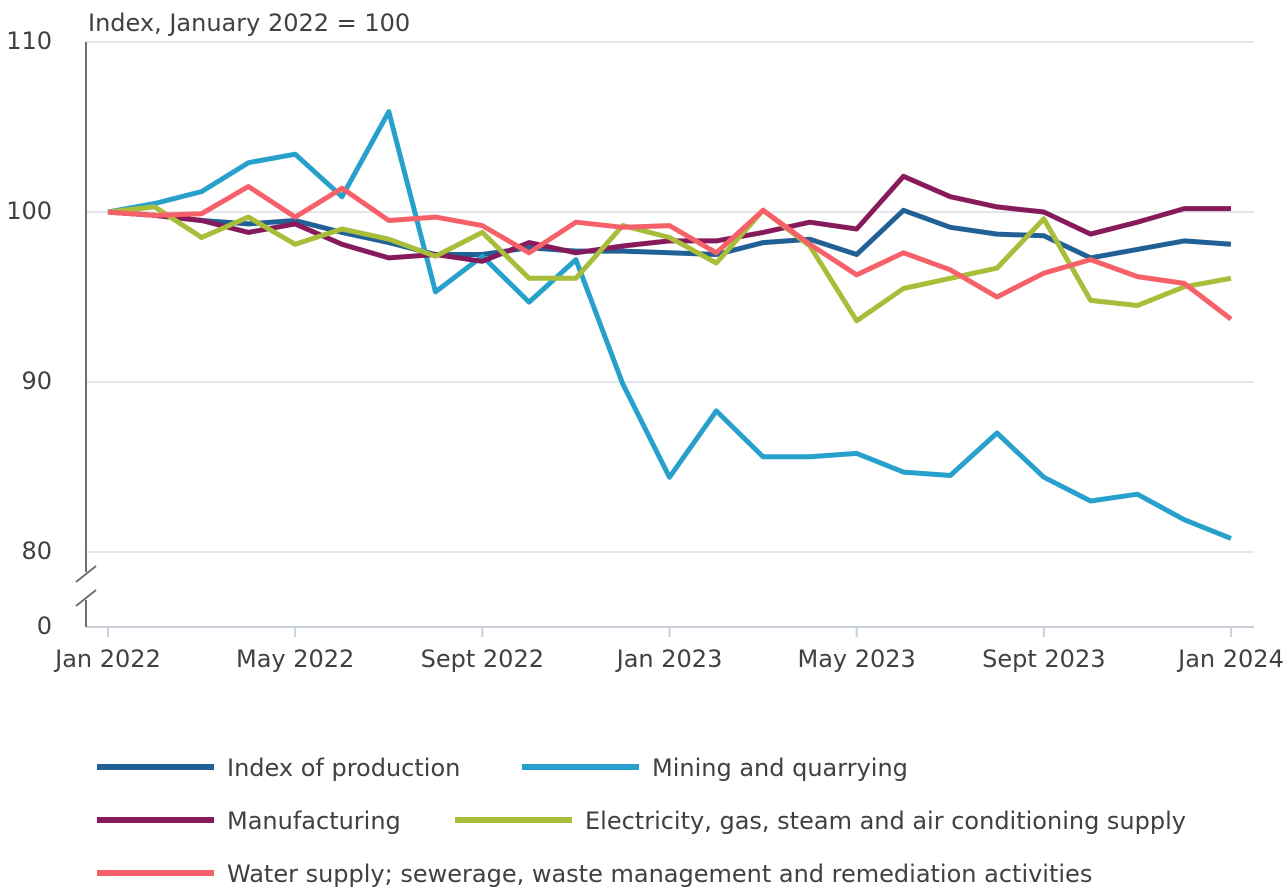 This screenshot has width=1284, height=888. Describe the element at coordinates (36, 551) in the screenshot. I see `y-tick-label: 80` at that location.